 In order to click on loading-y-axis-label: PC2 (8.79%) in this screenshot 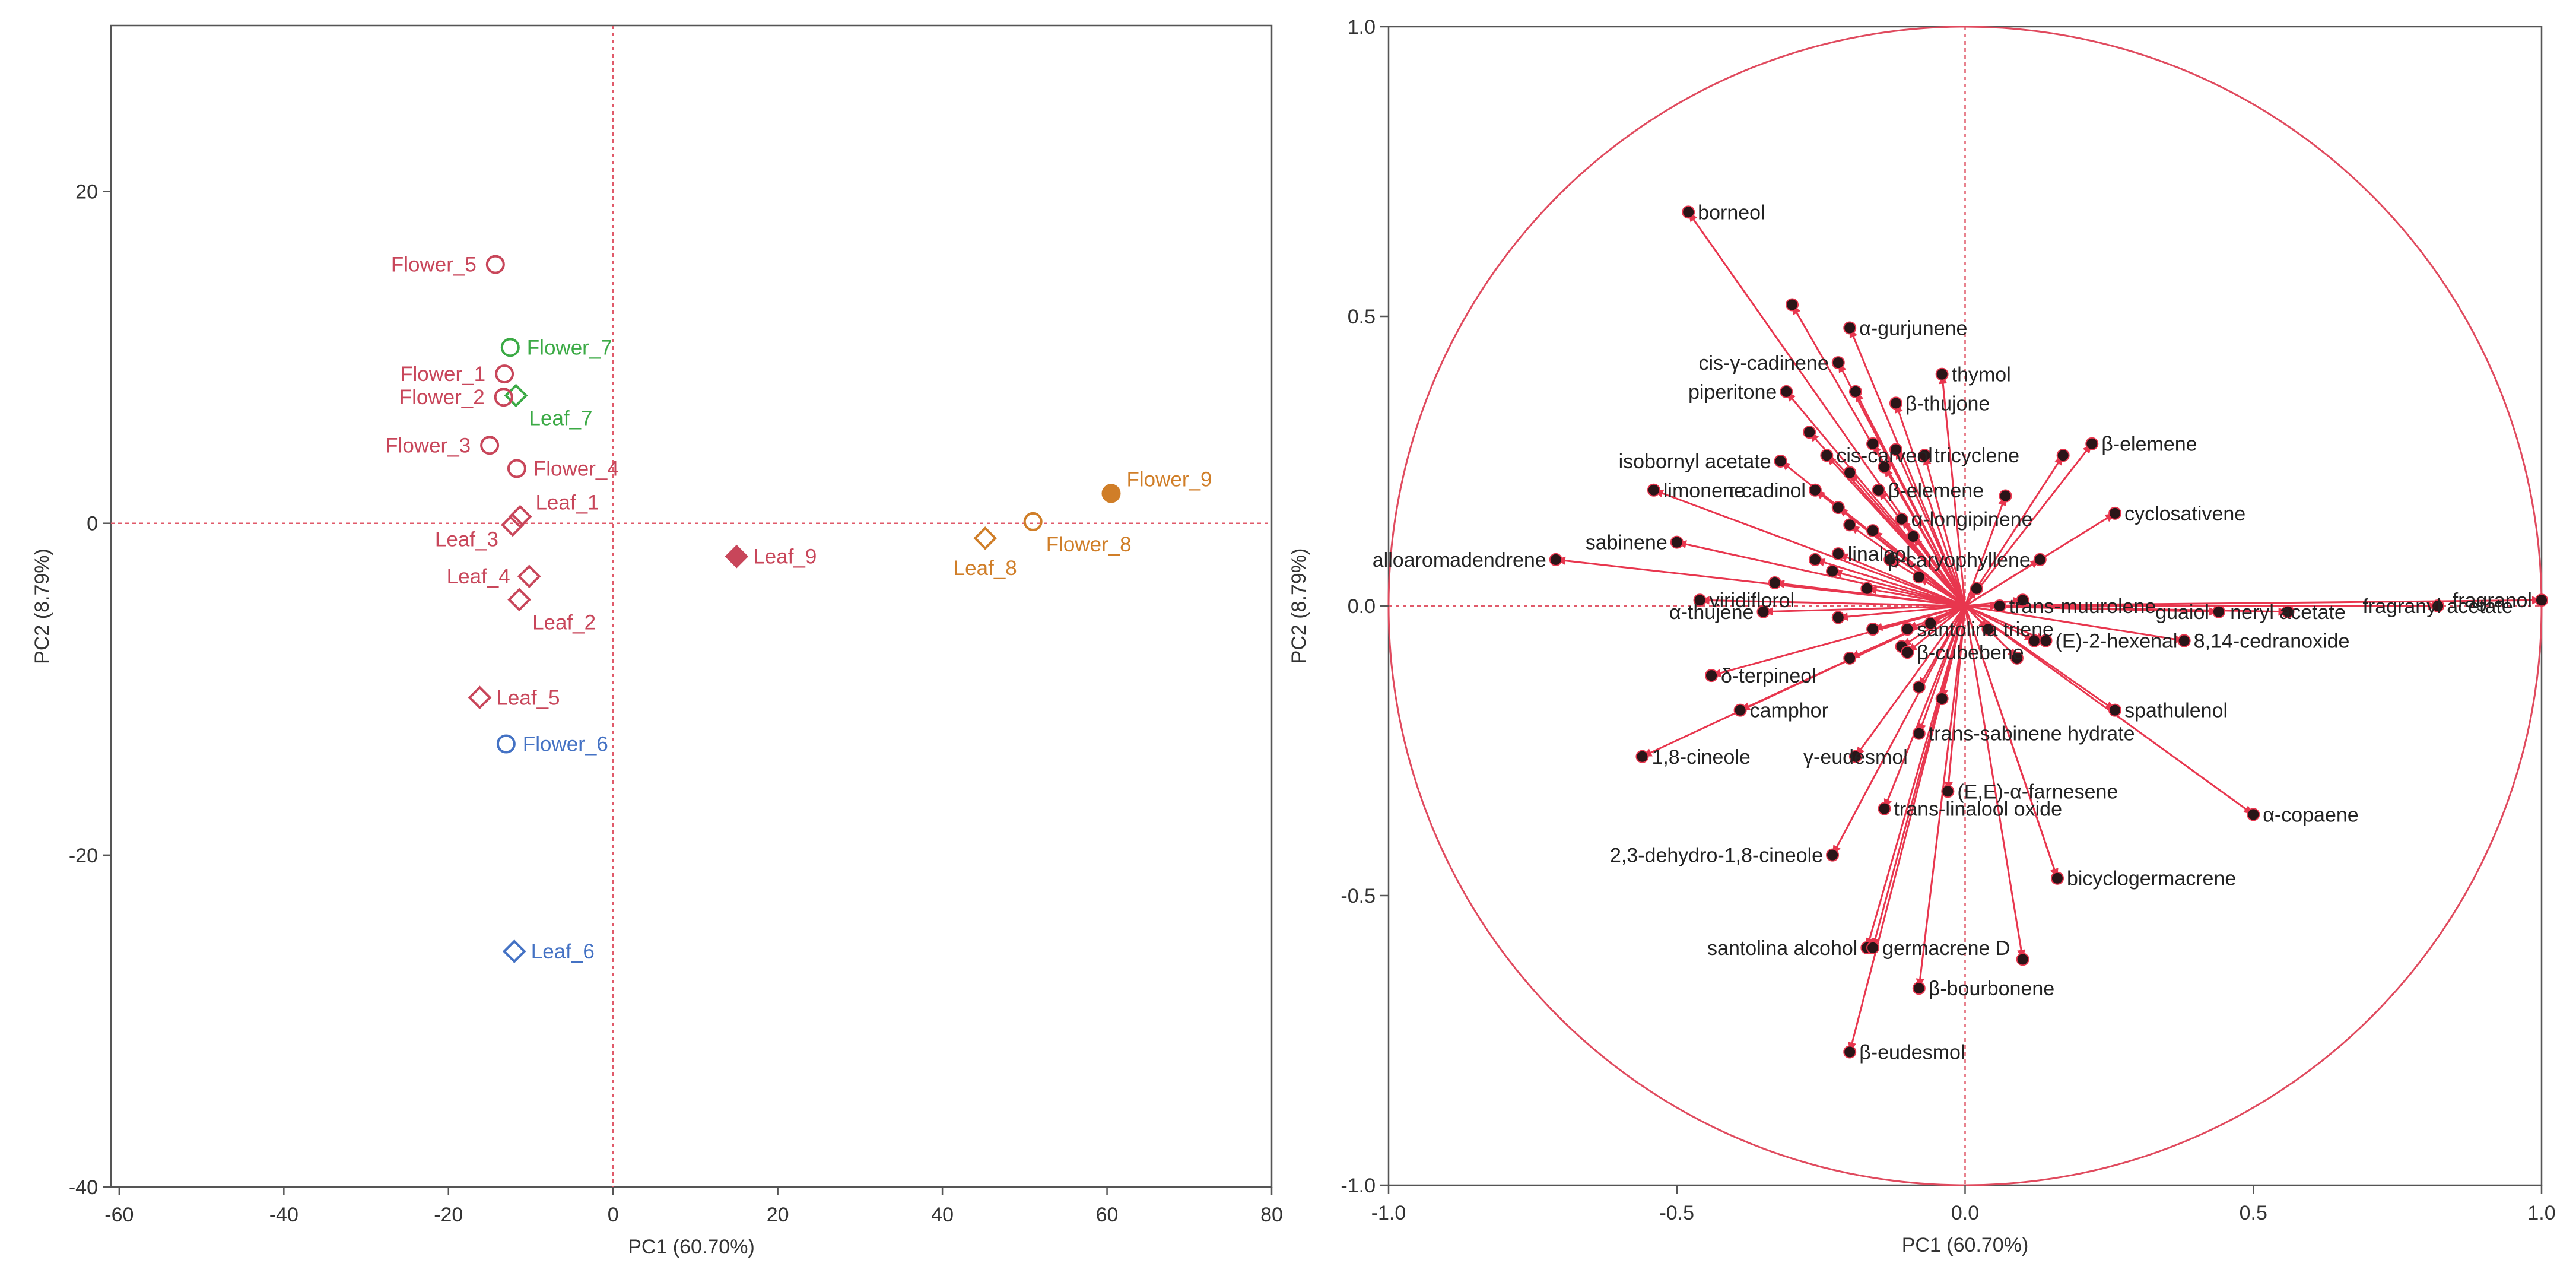, I will do `click(1299, 606)`.